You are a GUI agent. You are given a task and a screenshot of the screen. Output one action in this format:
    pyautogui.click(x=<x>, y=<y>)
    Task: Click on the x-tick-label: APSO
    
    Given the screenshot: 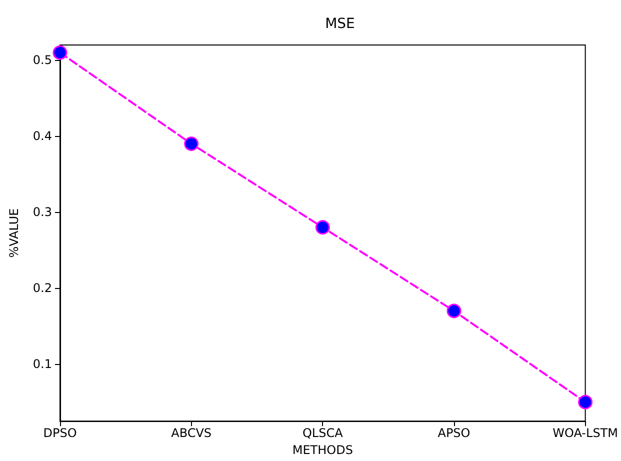 What is the action you would take?
    pyautogui.click(x=454, y=433)
    